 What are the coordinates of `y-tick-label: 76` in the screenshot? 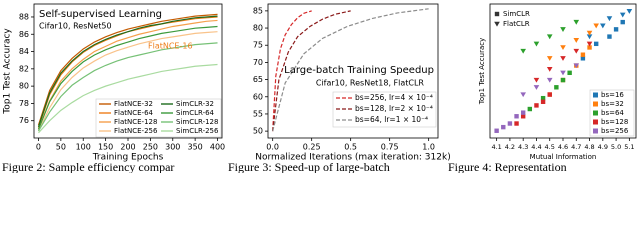 It's located at (24, 120).